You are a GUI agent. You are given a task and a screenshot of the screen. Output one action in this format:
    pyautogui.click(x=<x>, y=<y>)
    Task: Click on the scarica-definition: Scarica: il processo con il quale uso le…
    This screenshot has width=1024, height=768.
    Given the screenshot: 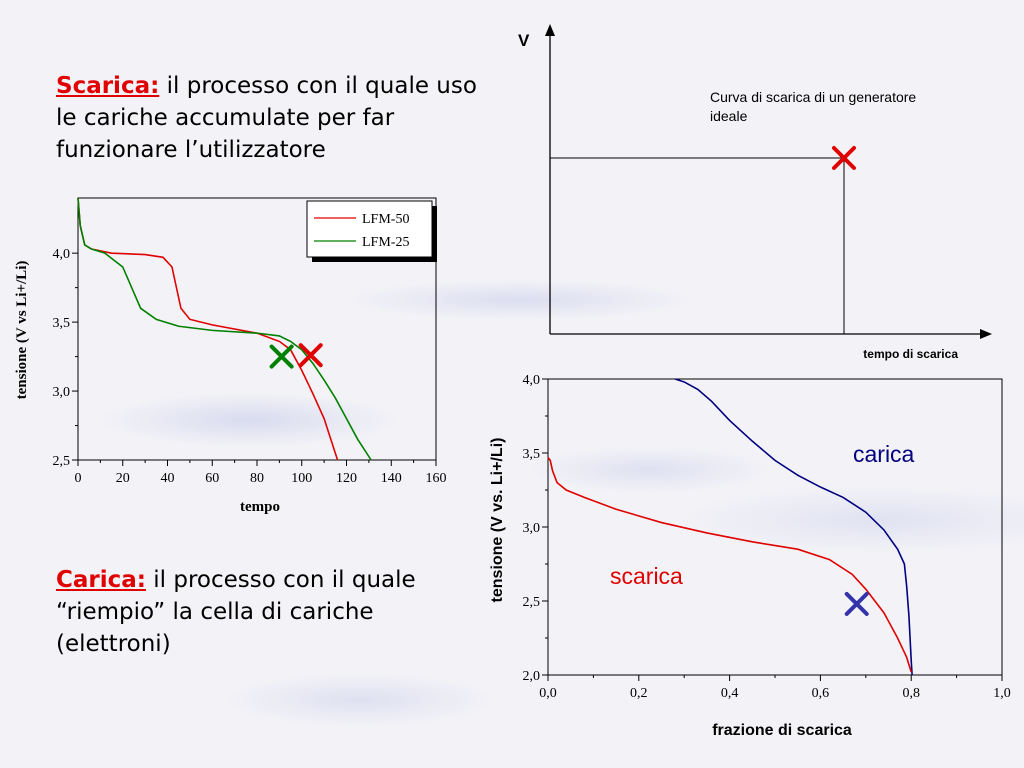 What is the action you would take?
    pyautogui.click(x=276, y=118)
    